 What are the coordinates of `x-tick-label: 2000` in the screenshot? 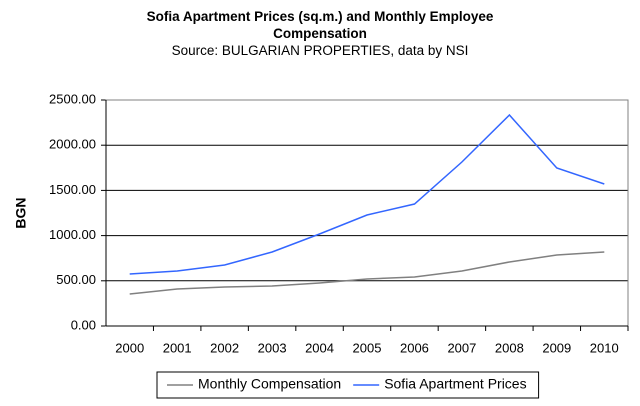 It's located at (129, 347).